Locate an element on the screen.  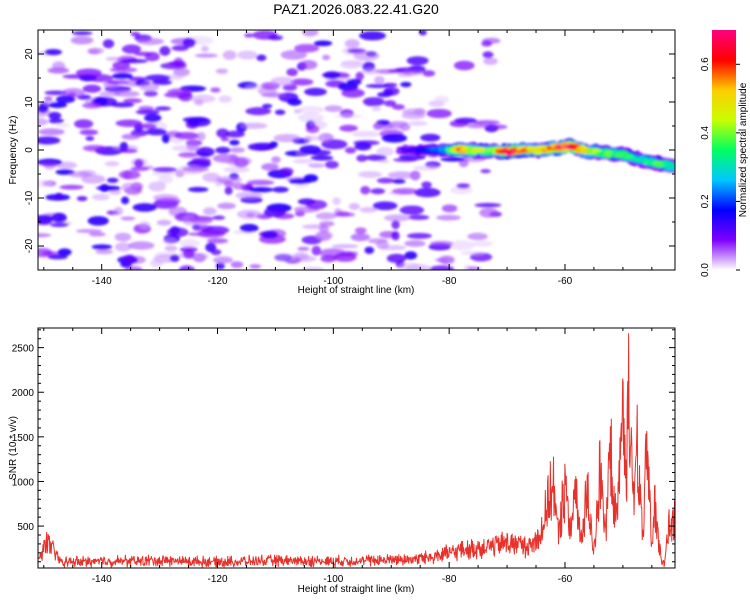
colorbar-tick-label: 0.0 is located at coordinates (705, 270).